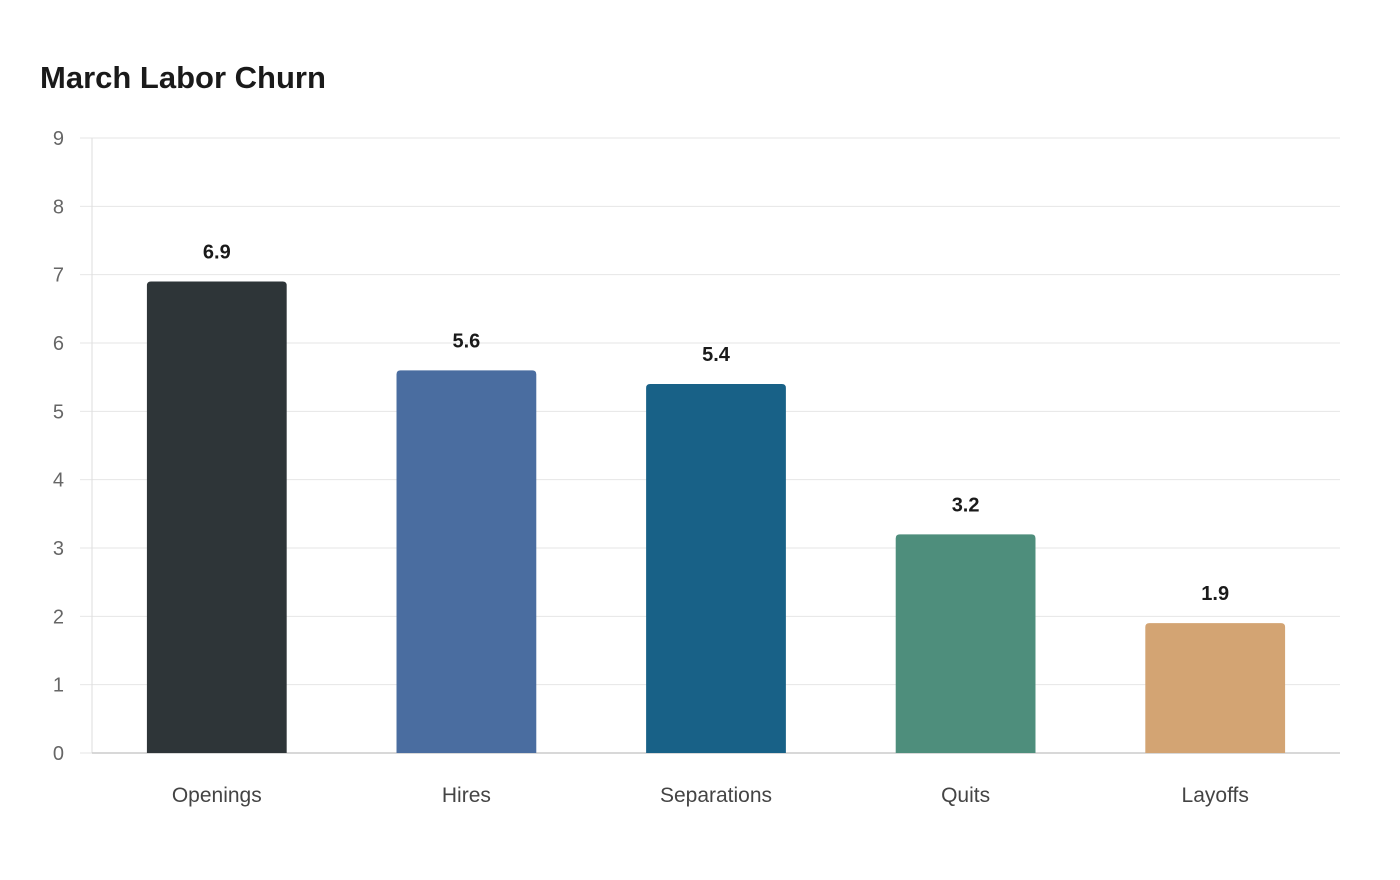  Describe the element at coordinates (217, 253) in the screenshot. I see `value-label: 6.9` at that location.